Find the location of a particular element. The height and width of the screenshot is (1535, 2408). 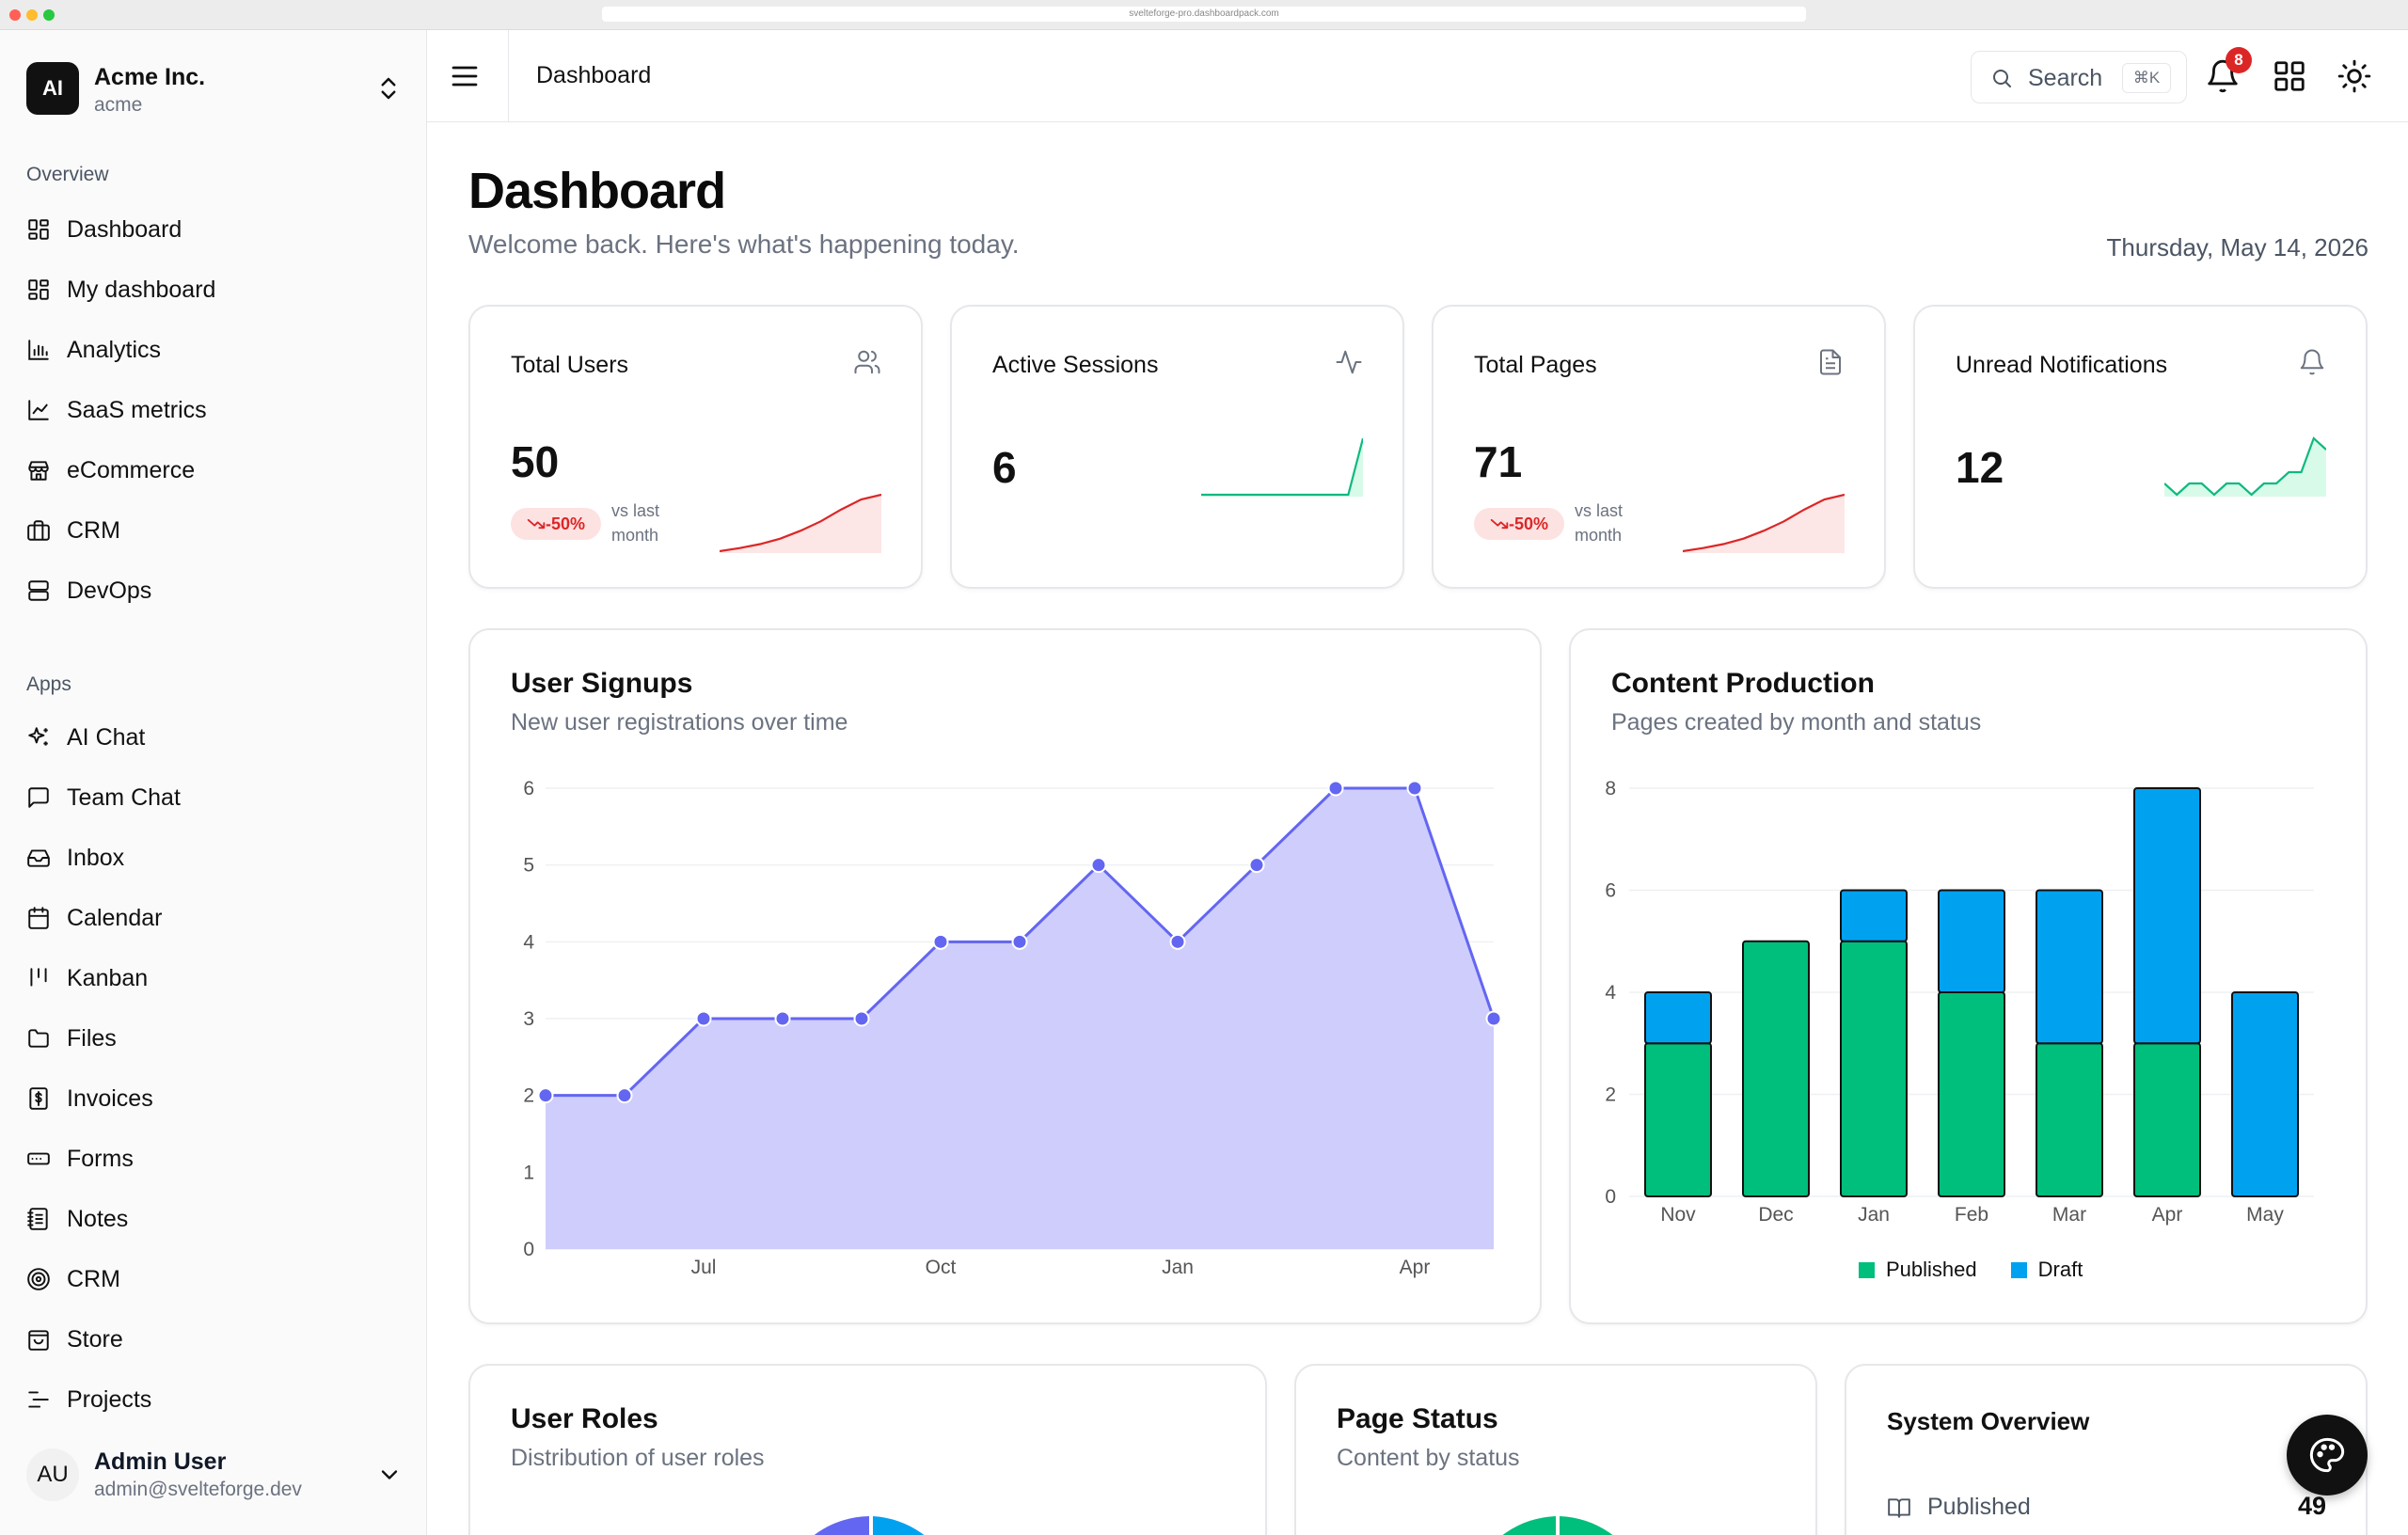

sidebar-item-label: Files is located at coordinates (92, 1038).